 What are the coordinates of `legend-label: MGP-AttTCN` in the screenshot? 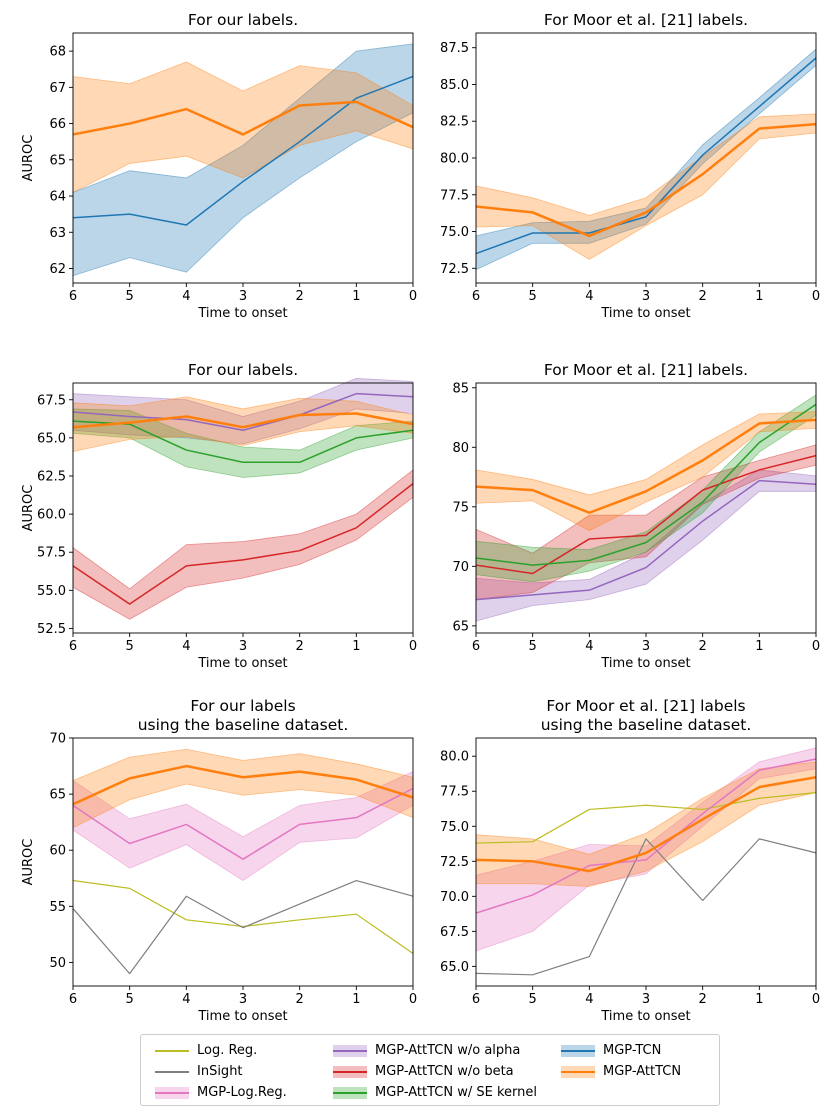 It's located at (642, 1071).